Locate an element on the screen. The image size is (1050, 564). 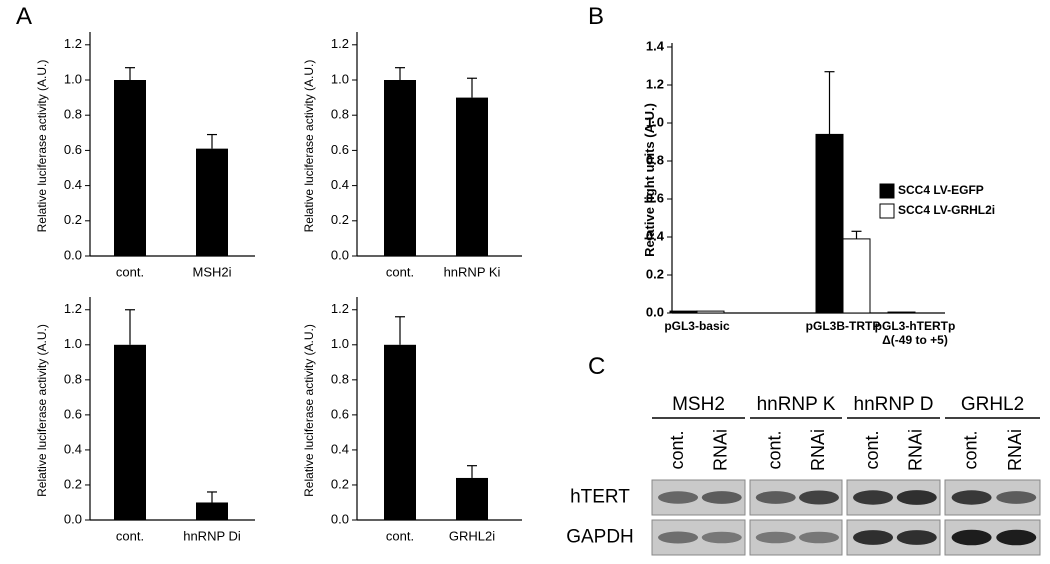
panel-label: C is located at coordinates (596, 366).